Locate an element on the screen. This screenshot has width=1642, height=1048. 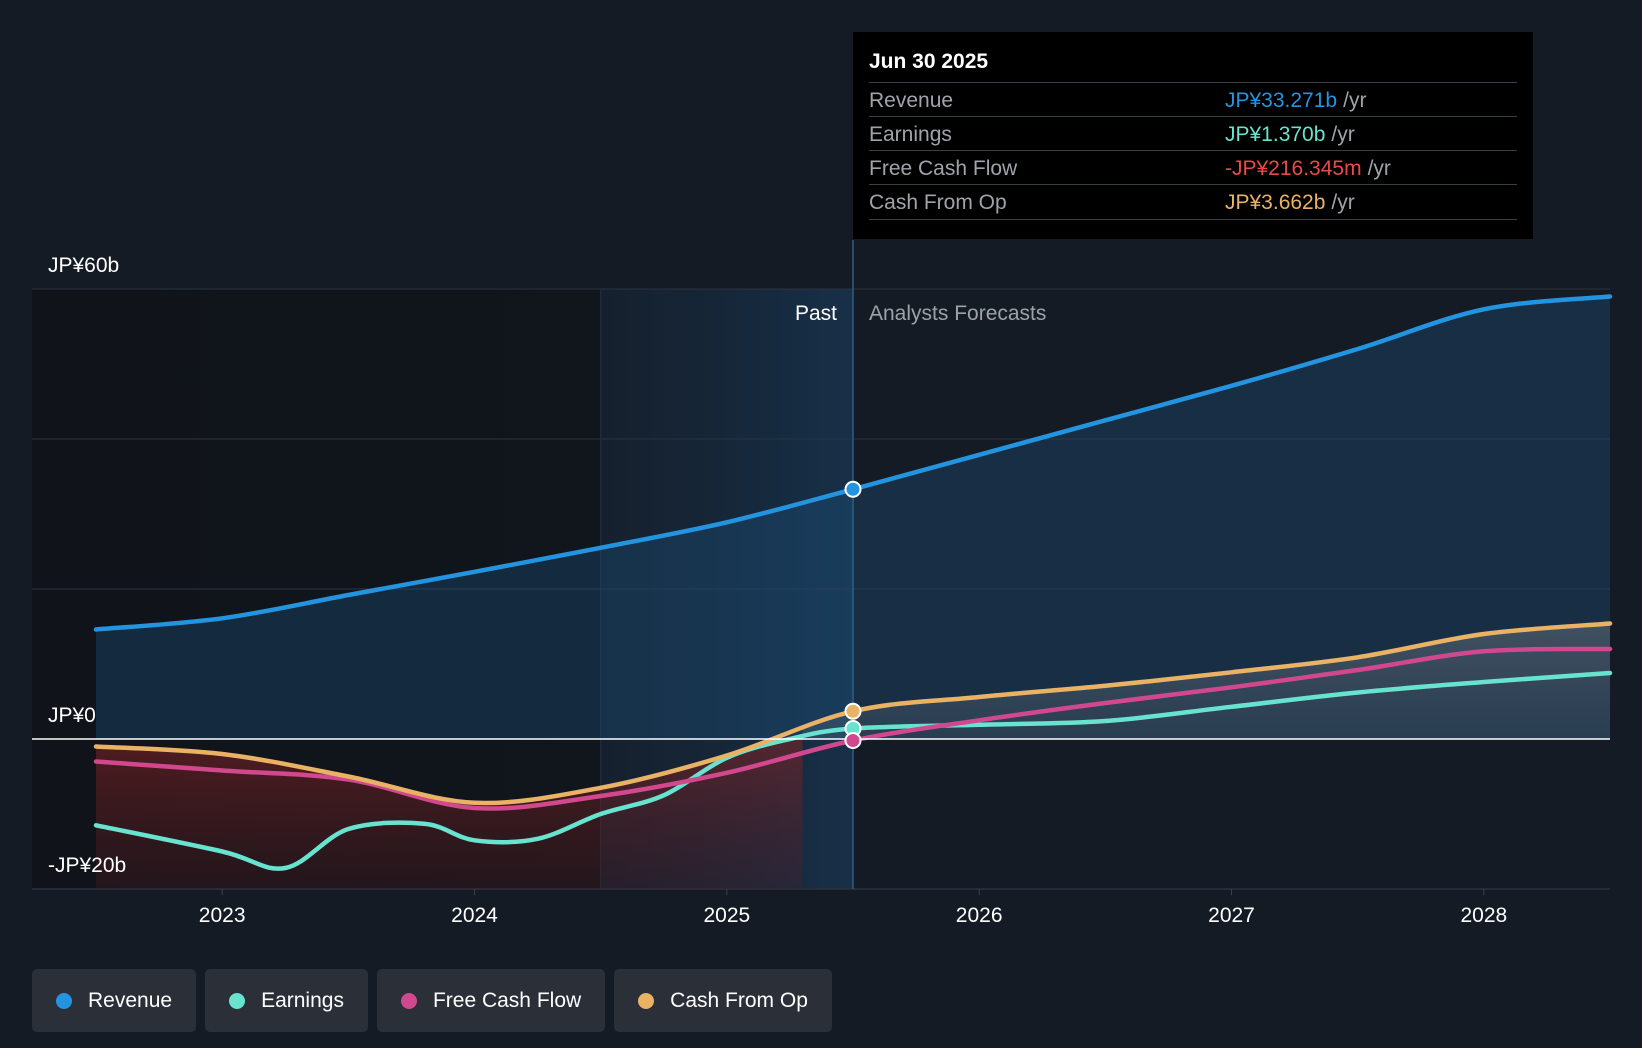
tooltip-row-revenue: Revenue JP¥33.271b/yr is located at coordinates (1193, 99).